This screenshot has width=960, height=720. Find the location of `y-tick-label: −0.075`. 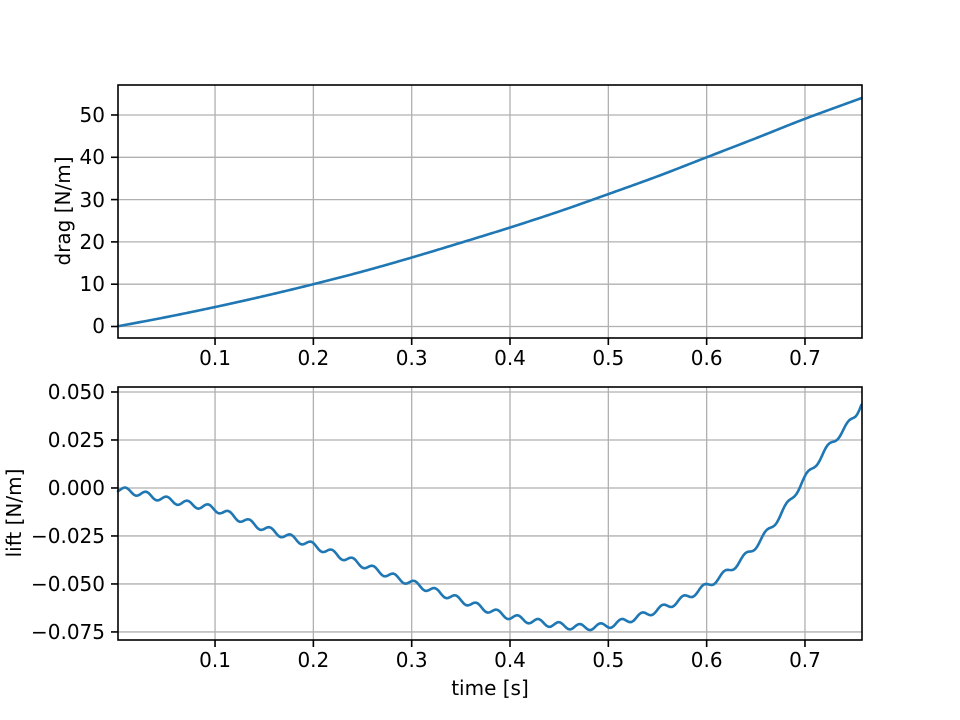

y-tick-label: −0.075 is located at coordinates (67, 631).